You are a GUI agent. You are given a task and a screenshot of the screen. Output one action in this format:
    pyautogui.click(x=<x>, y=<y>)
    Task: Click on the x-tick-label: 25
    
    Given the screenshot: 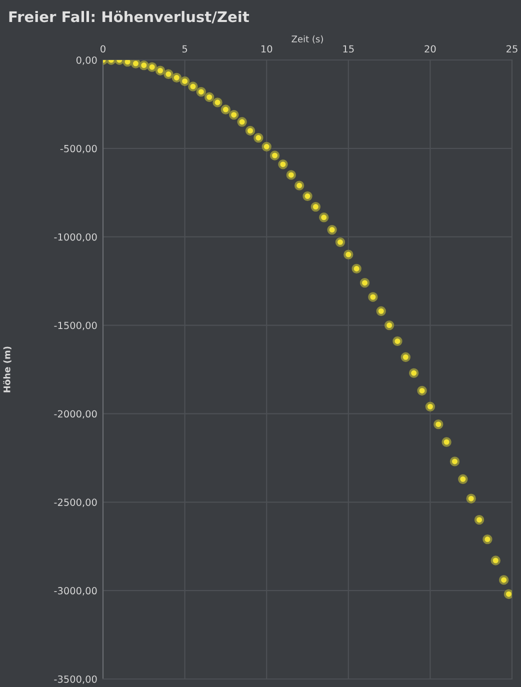 What is the action you would take?
    pyautogui.click(x=512, y=49)
    